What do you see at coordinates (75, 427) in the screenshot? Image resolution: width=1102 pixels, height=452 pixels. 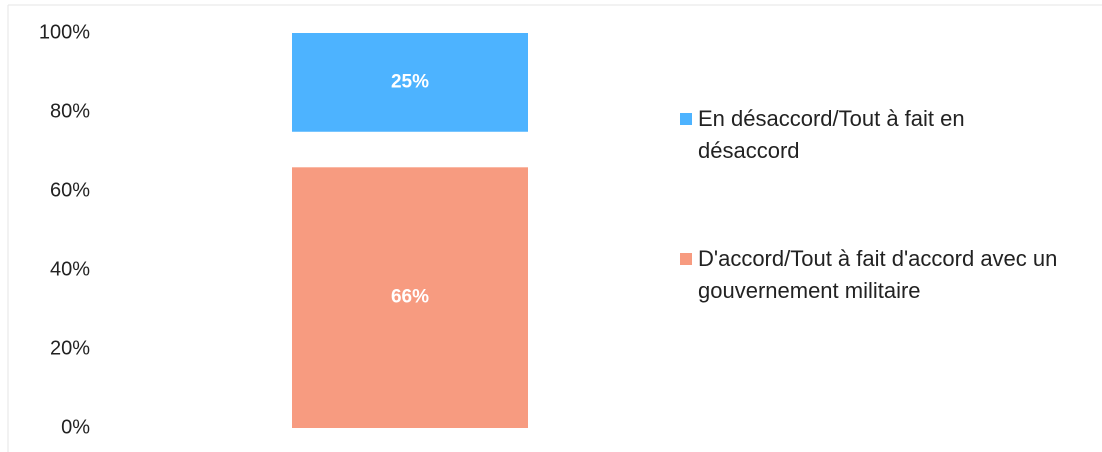 I see `y-tick-label: 0%` at bounding box center [75, 427].